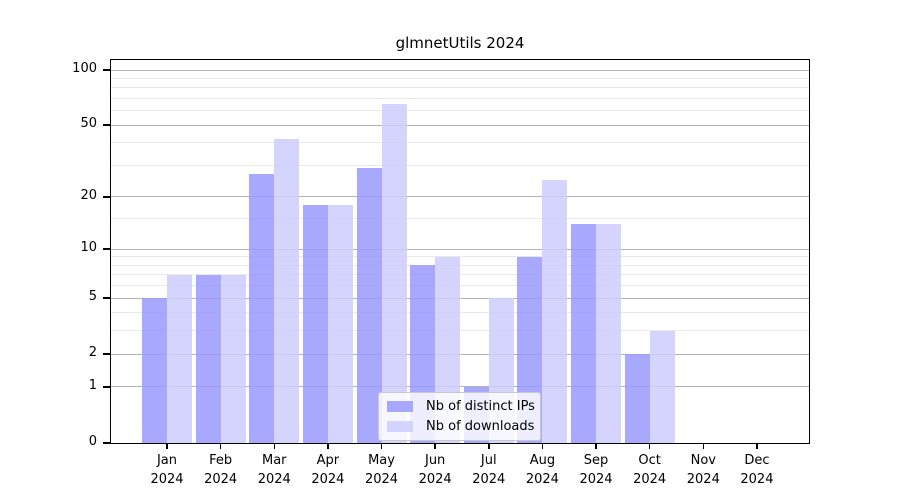 The width and height of the screenshot is (900, 500). Describe the element at coordinates (459, 416) in the screenshot. I see `legend: Nb of distinct IPs Nb of downloads` at that location.